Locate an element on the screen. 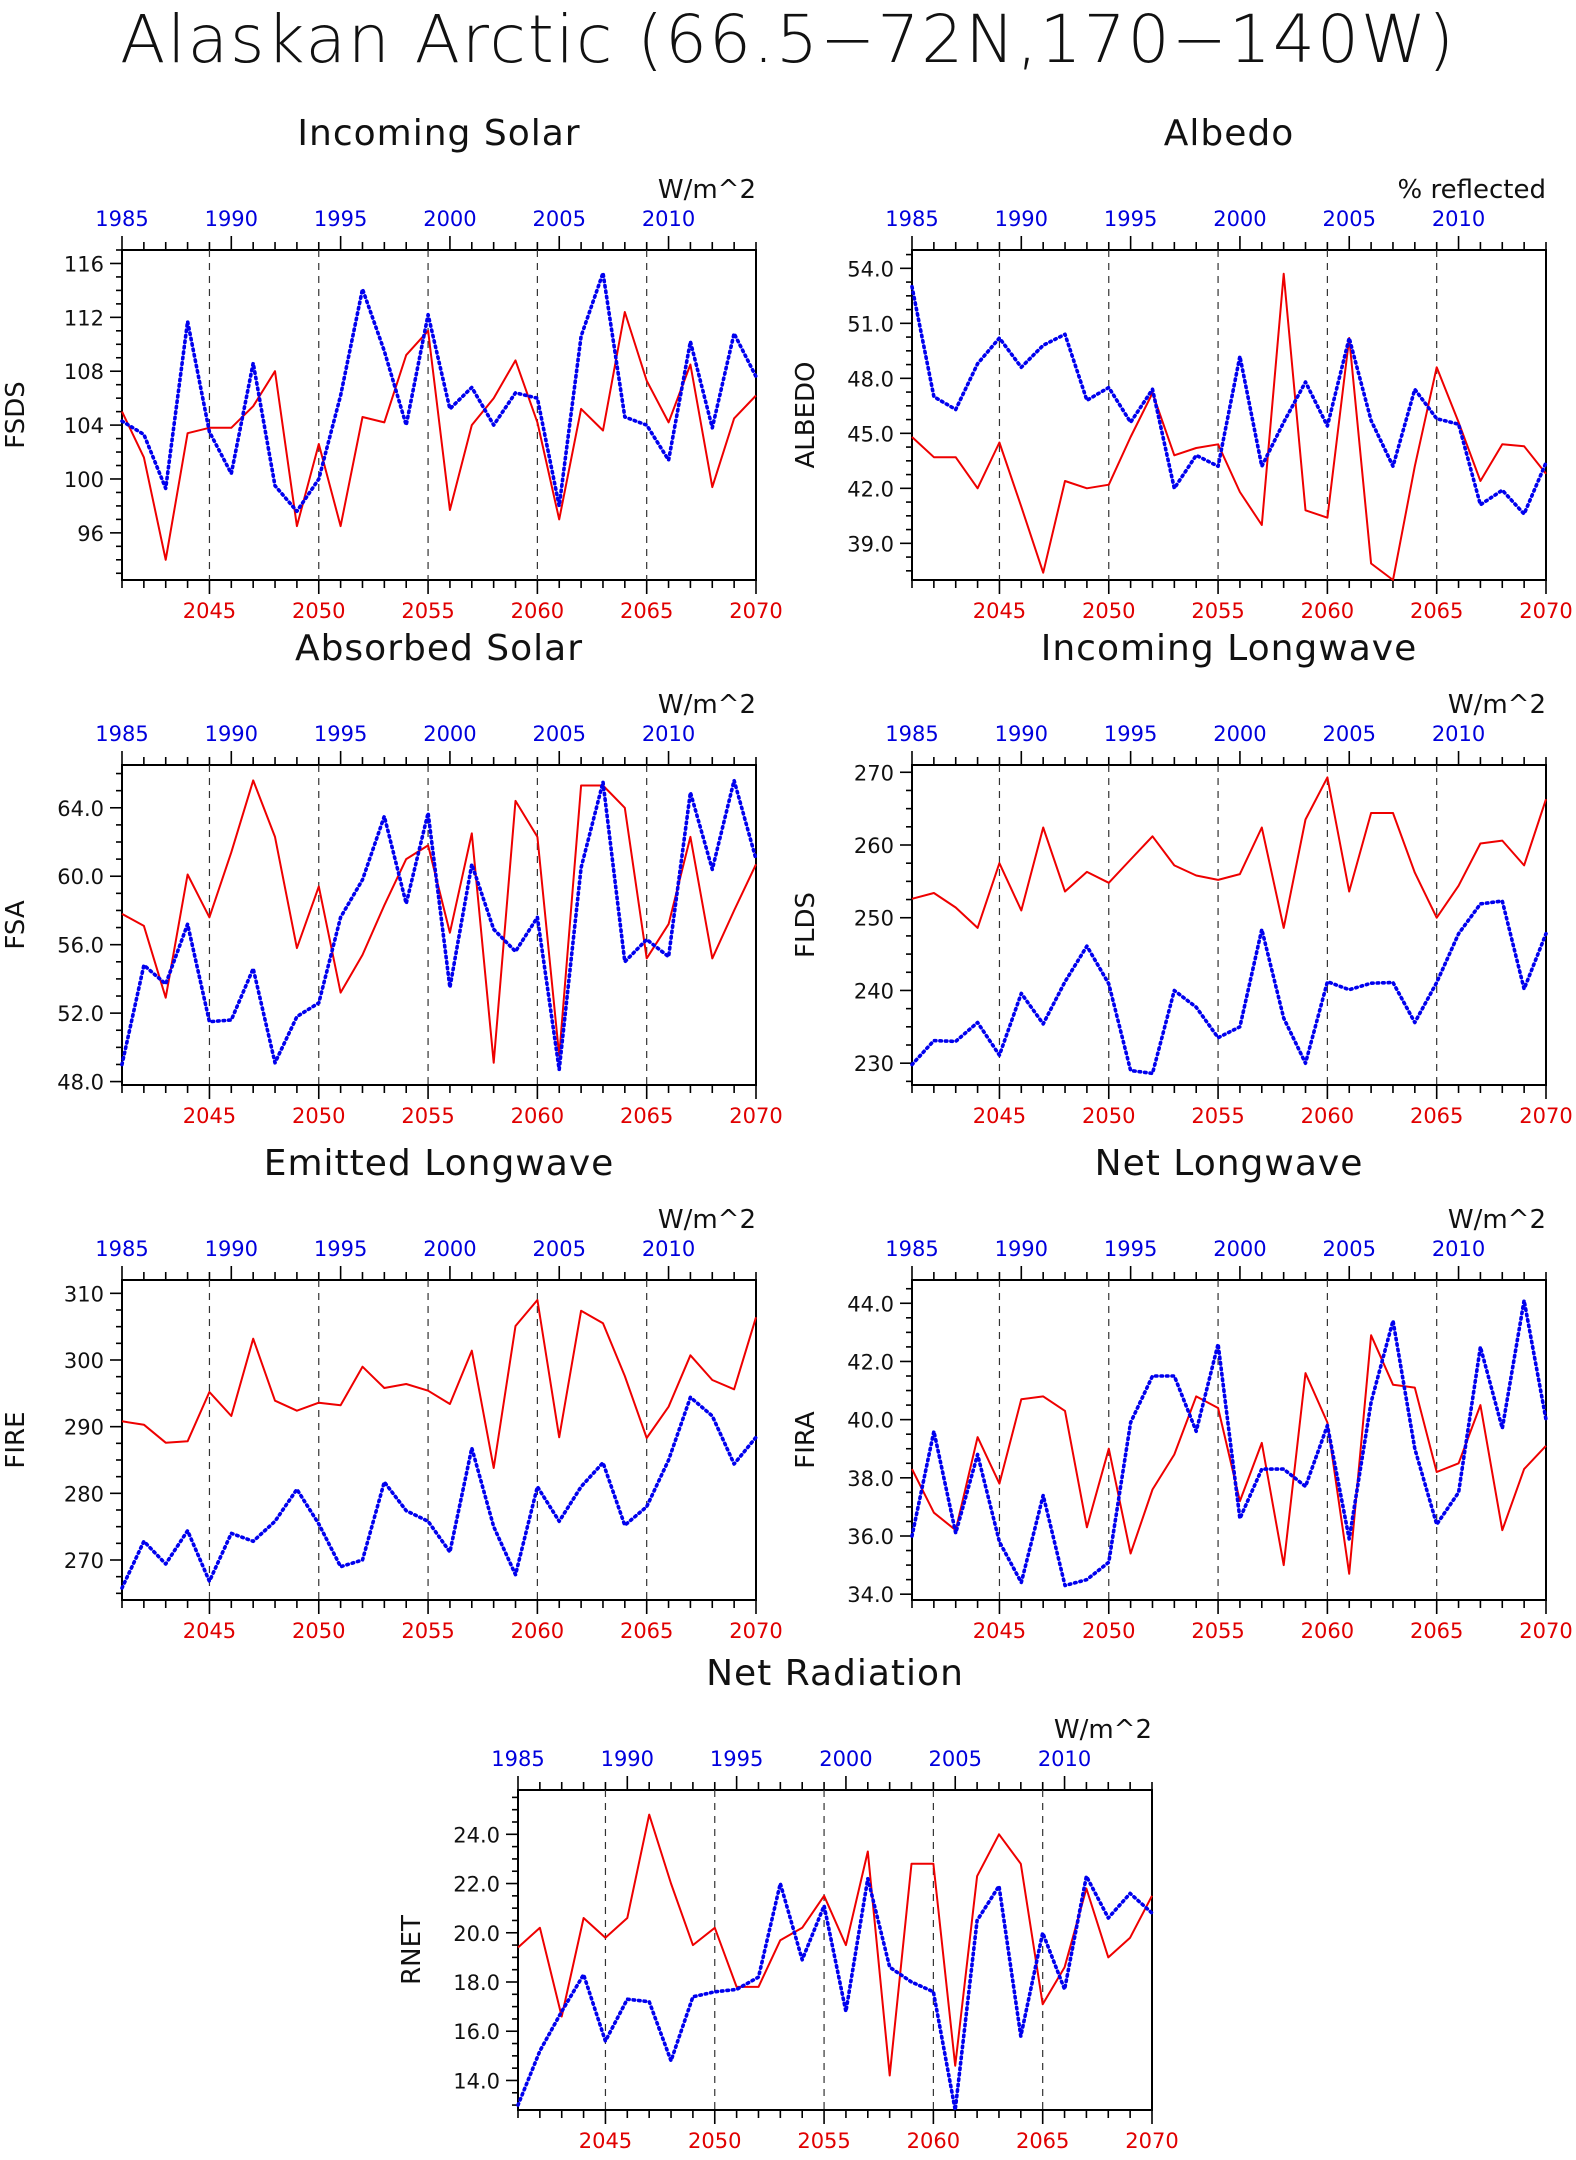 The height and width of the screenshot is (2160, 1576). y-tick-label: 270 is located at coordinates (84, 1561).